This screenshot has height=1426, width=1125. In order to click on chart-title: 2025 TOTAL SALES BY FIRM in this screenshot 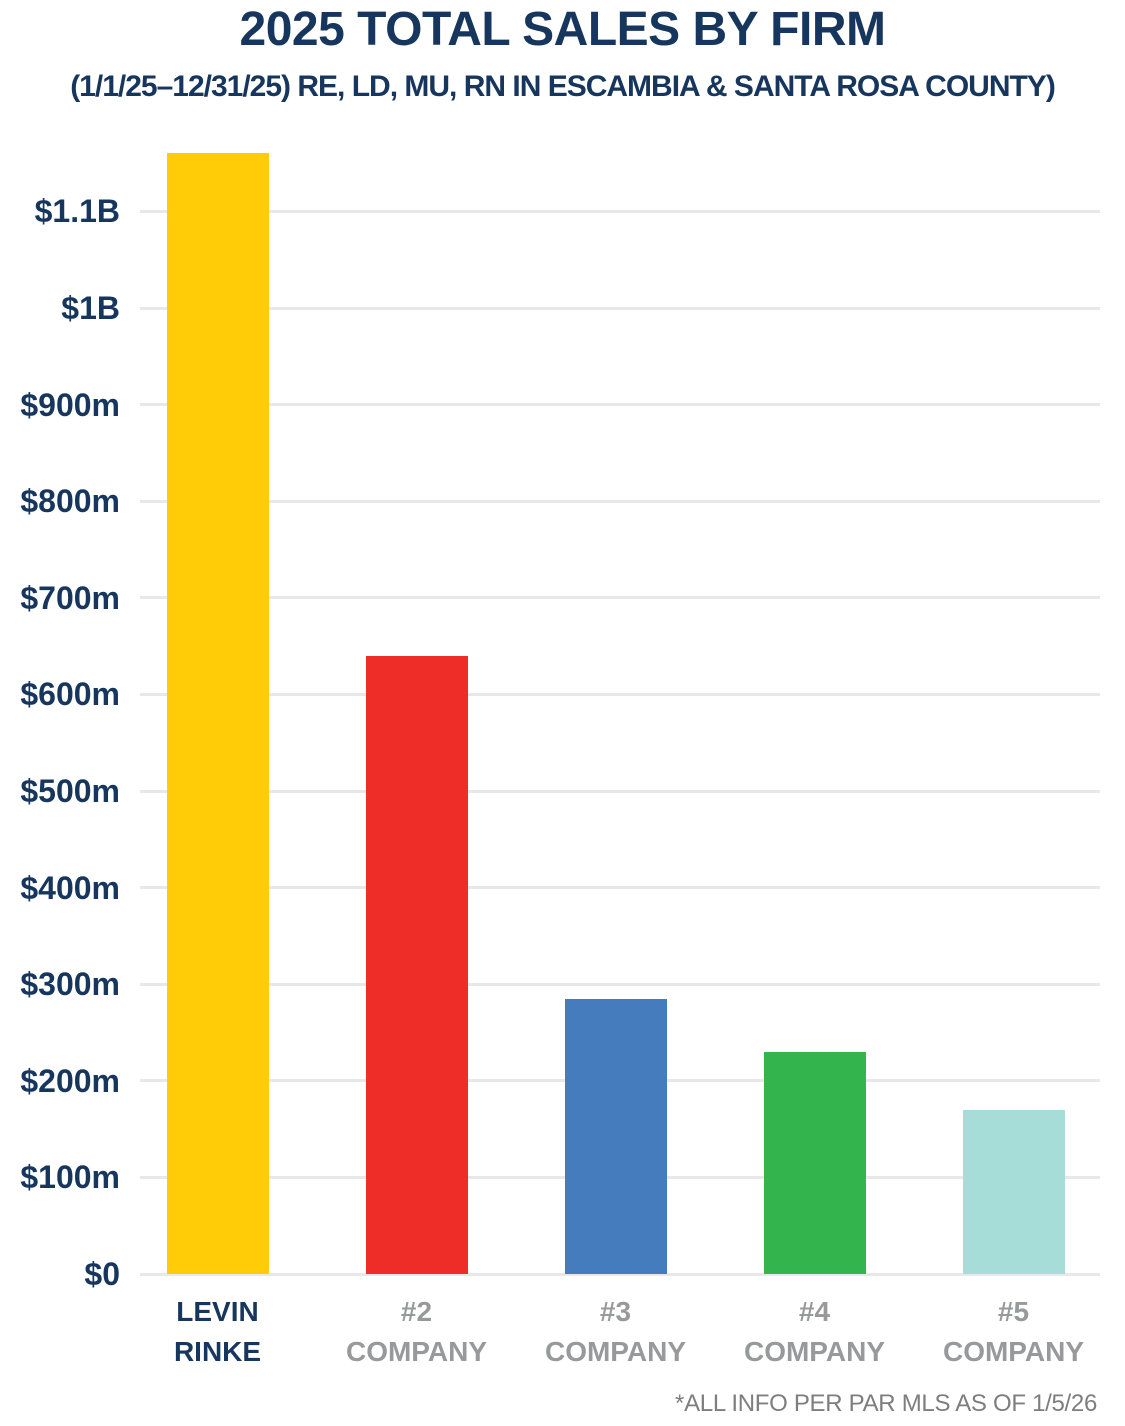, I will do `click(562, 29)`.